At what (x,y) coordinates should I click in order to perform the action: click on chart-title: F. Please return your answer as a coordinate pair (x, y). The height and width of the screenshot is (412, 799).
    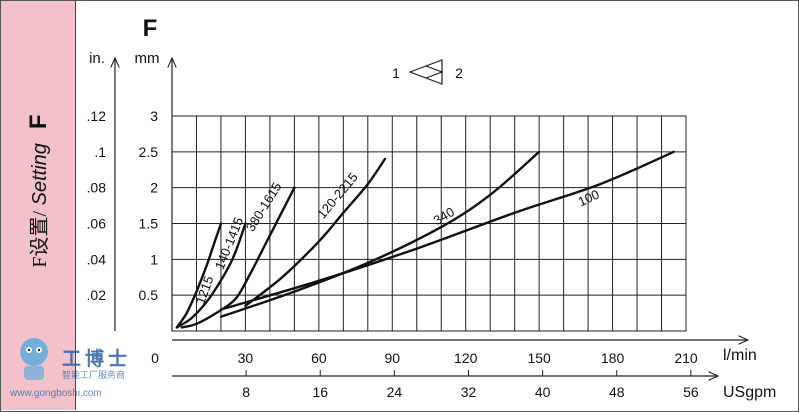
    Looking at the image, I should click on (150, 28).